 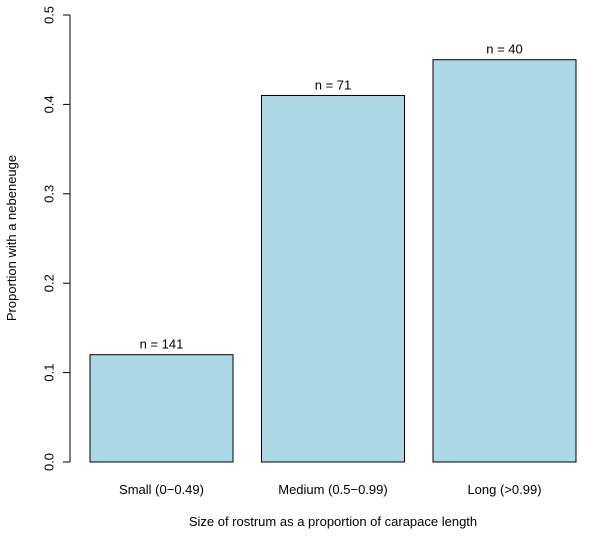 I want to click on y-axis-title: Proportion with a nebeneuge, so click(x=11, y=238).